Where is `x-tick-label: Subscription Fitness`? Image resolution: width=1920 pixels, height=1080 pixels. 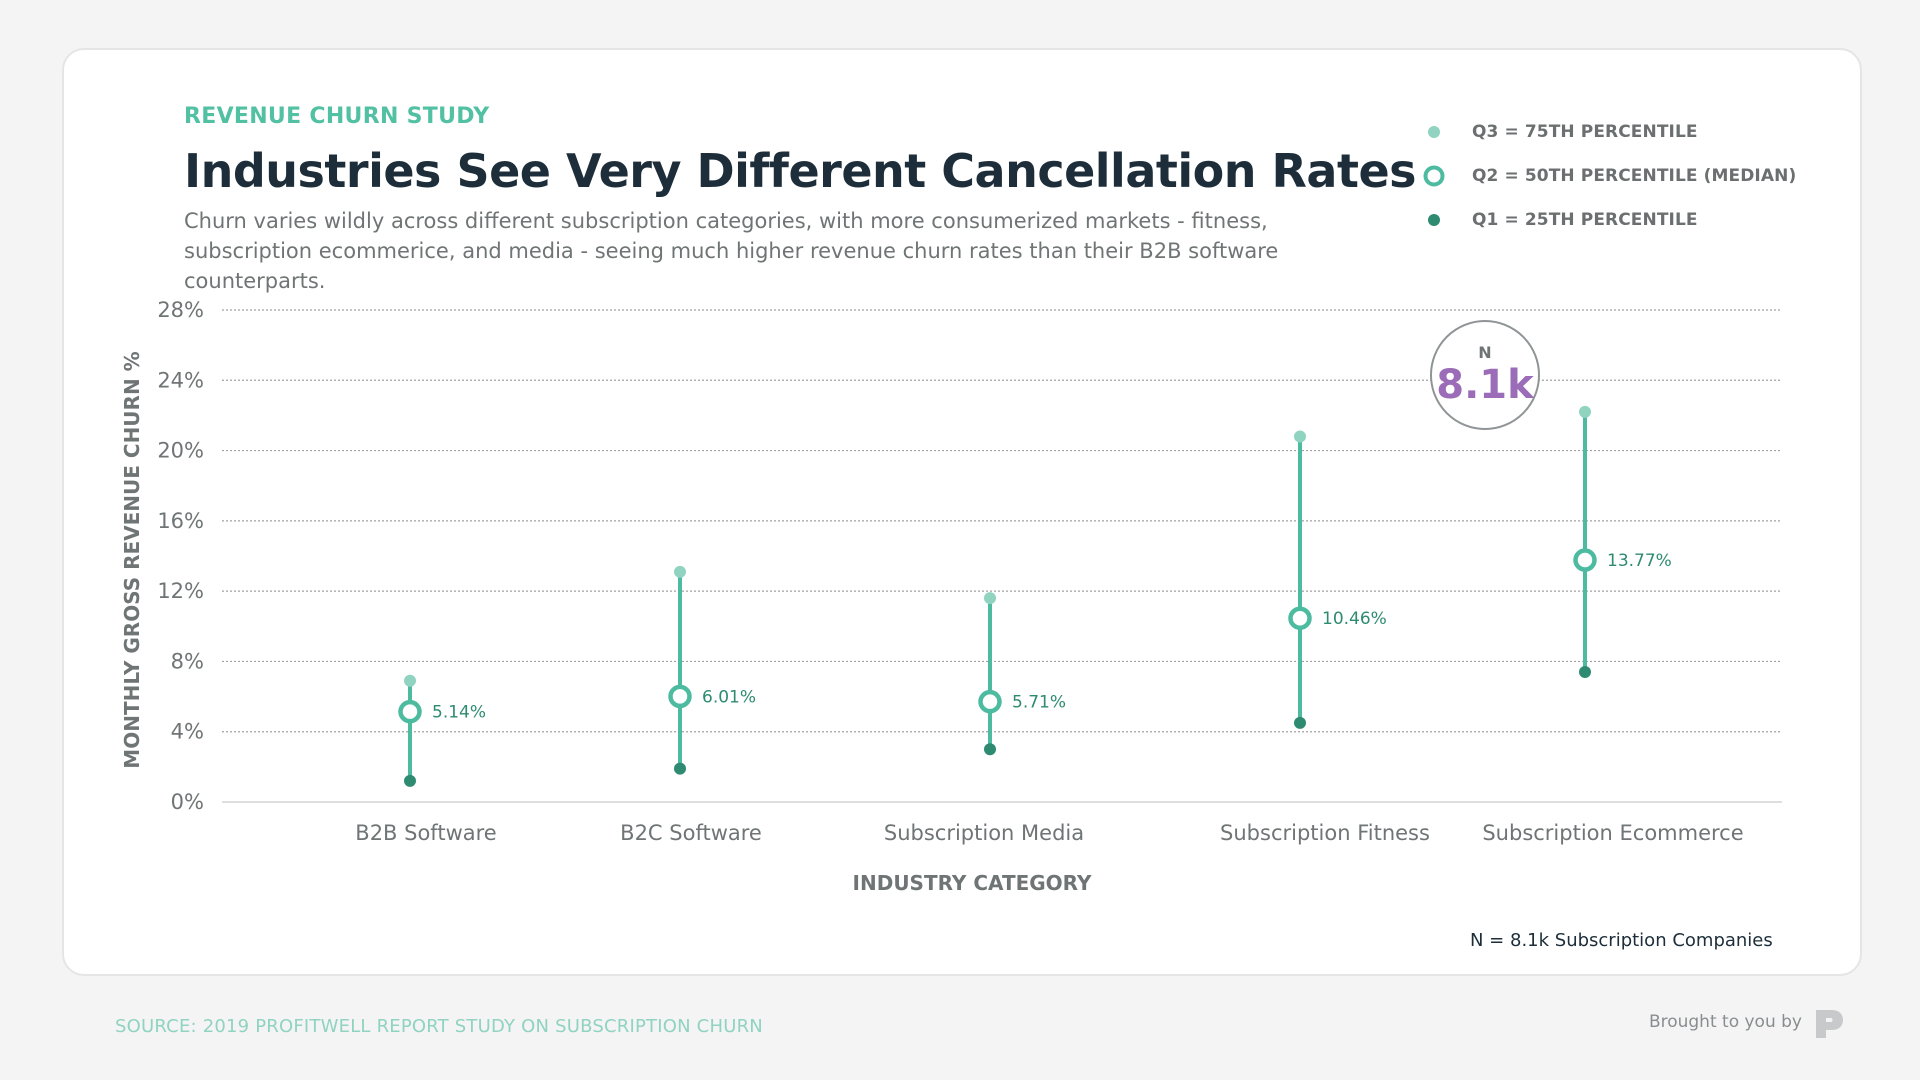
x-tick-label: Subscription Fitness is located at coordinates (1325, 833).